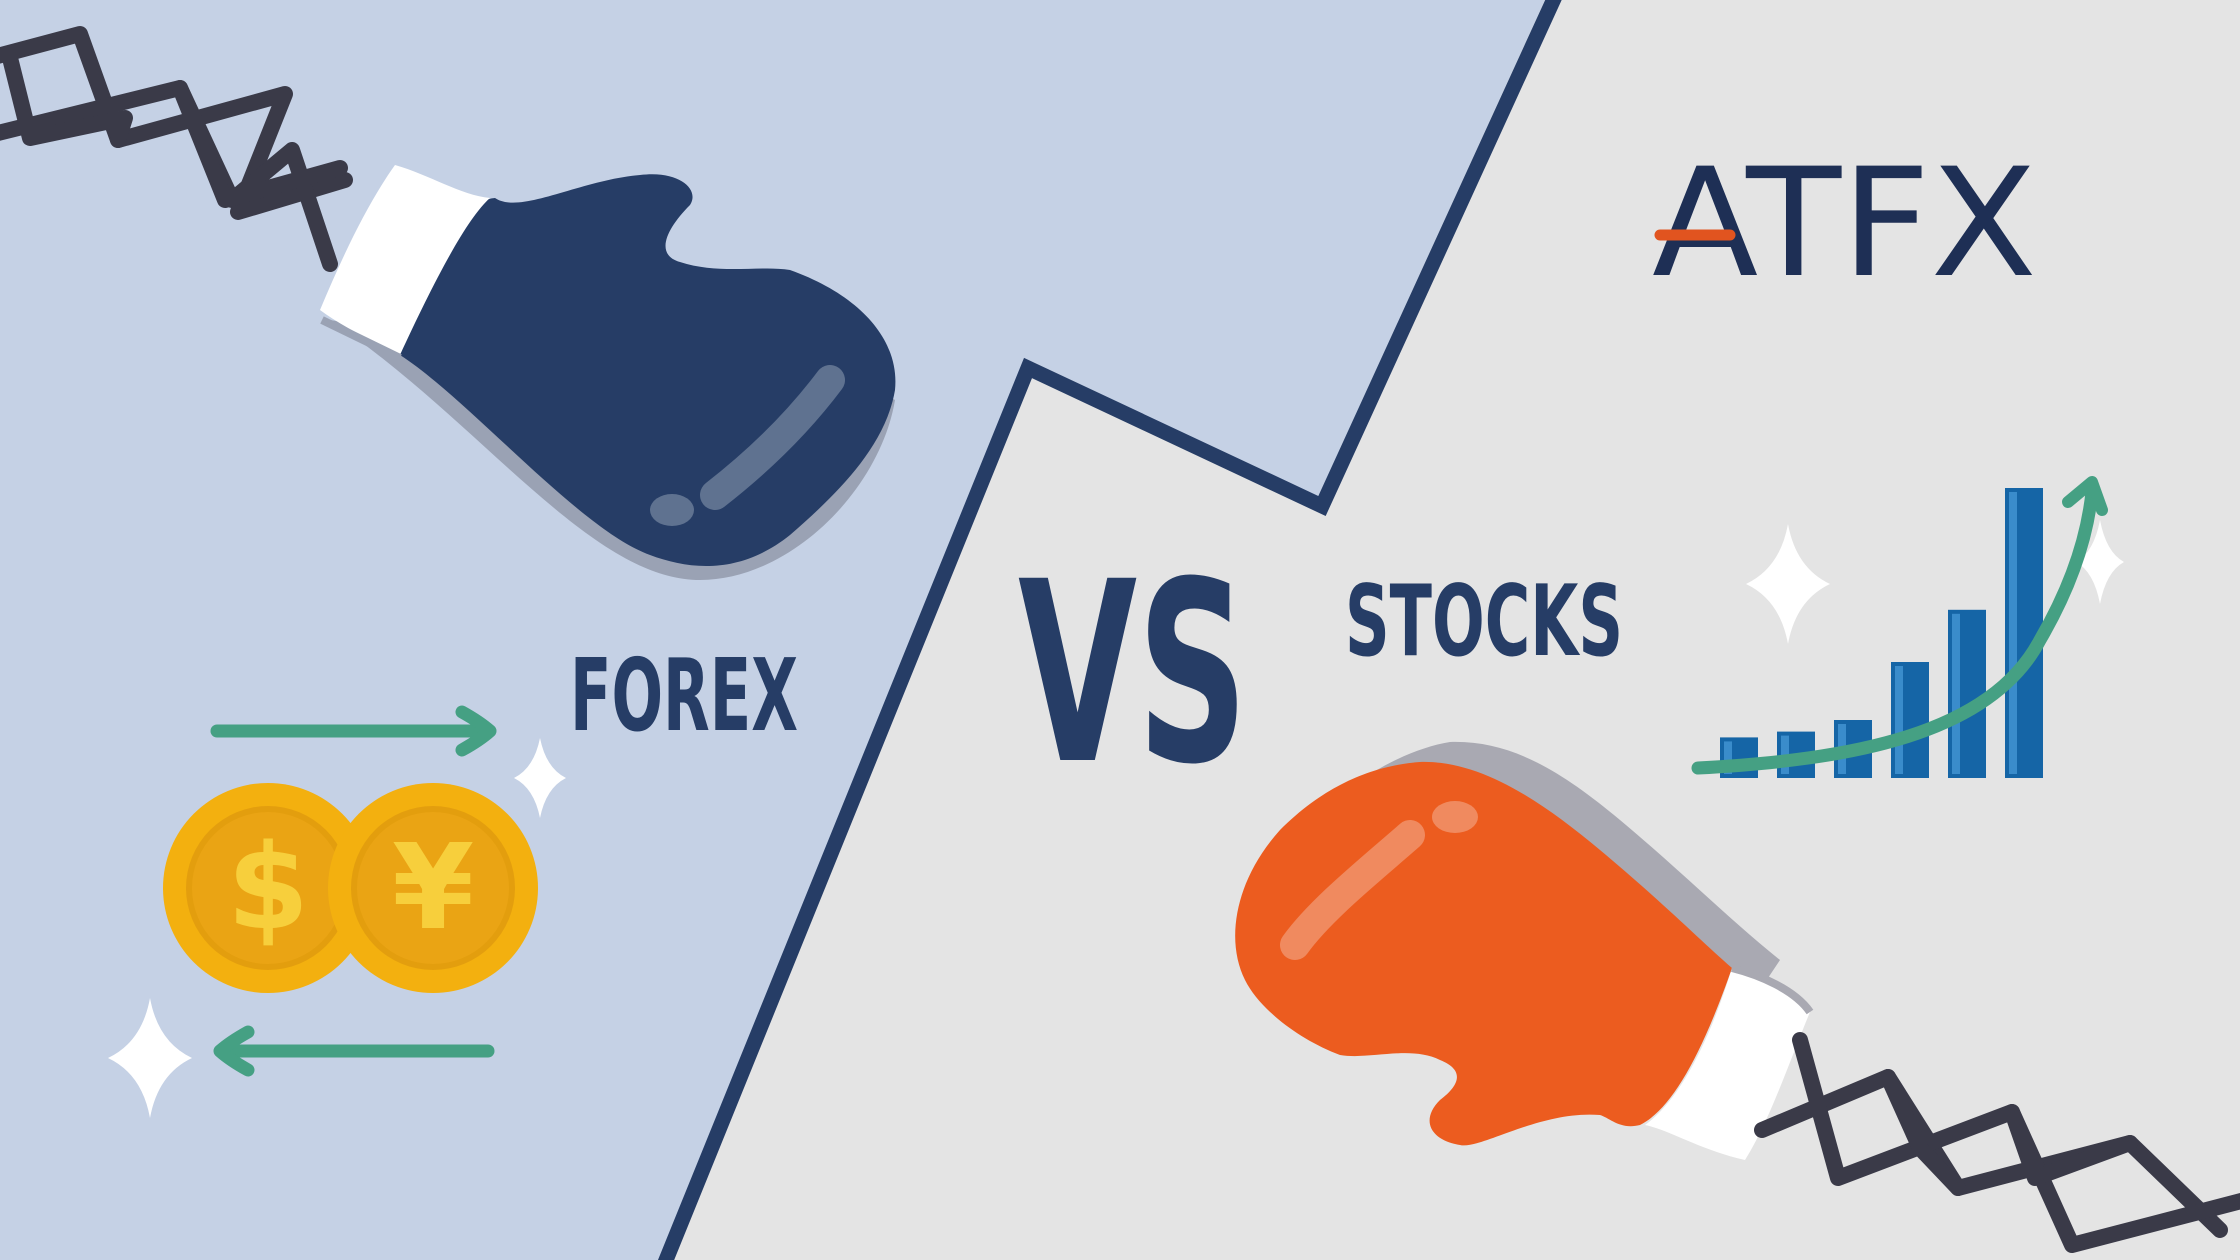 This screenshot has height=1260, width=2240. I want to click on forex-label: FOREX, so click(684, 695).